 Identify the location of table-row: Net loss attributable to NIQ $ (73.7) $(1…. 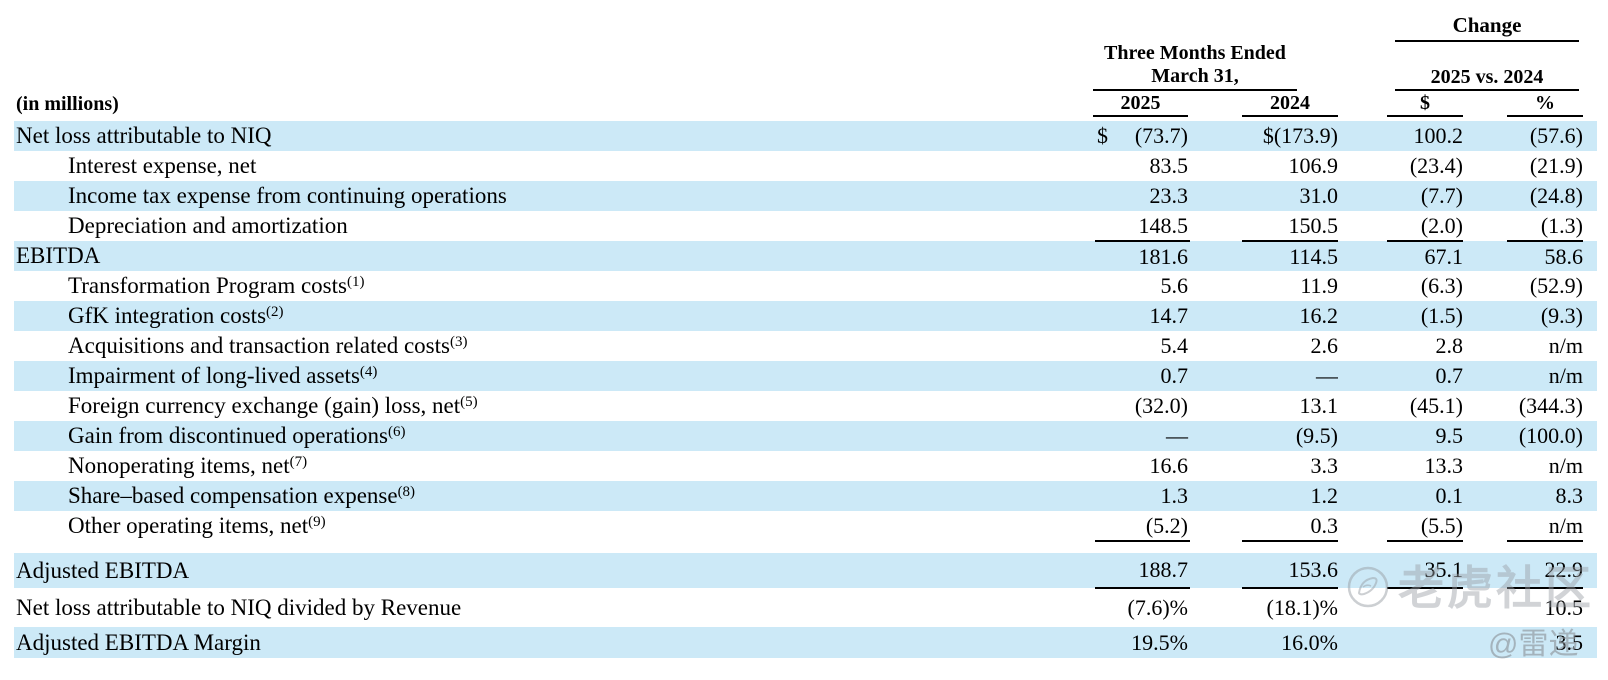
(805, 136).